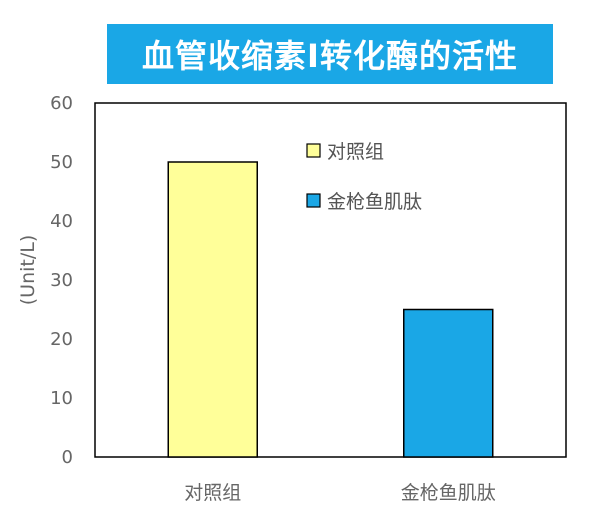  Describe the element at coordinates (61, 221) in the screenshot. I see `y-tick-label: 40` at that location.